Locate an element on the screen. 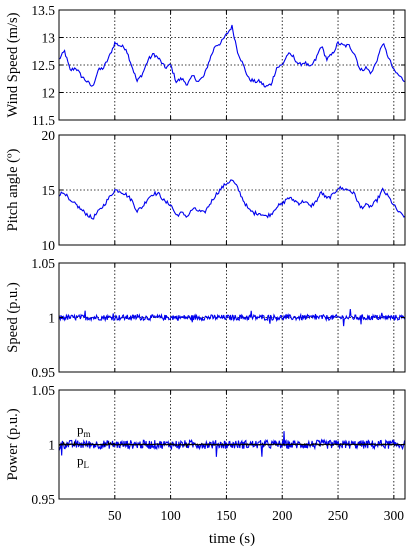 The height and width of the screenshot is (550, 411). legend-label-pm: pm is located at coordinates (84, 430).